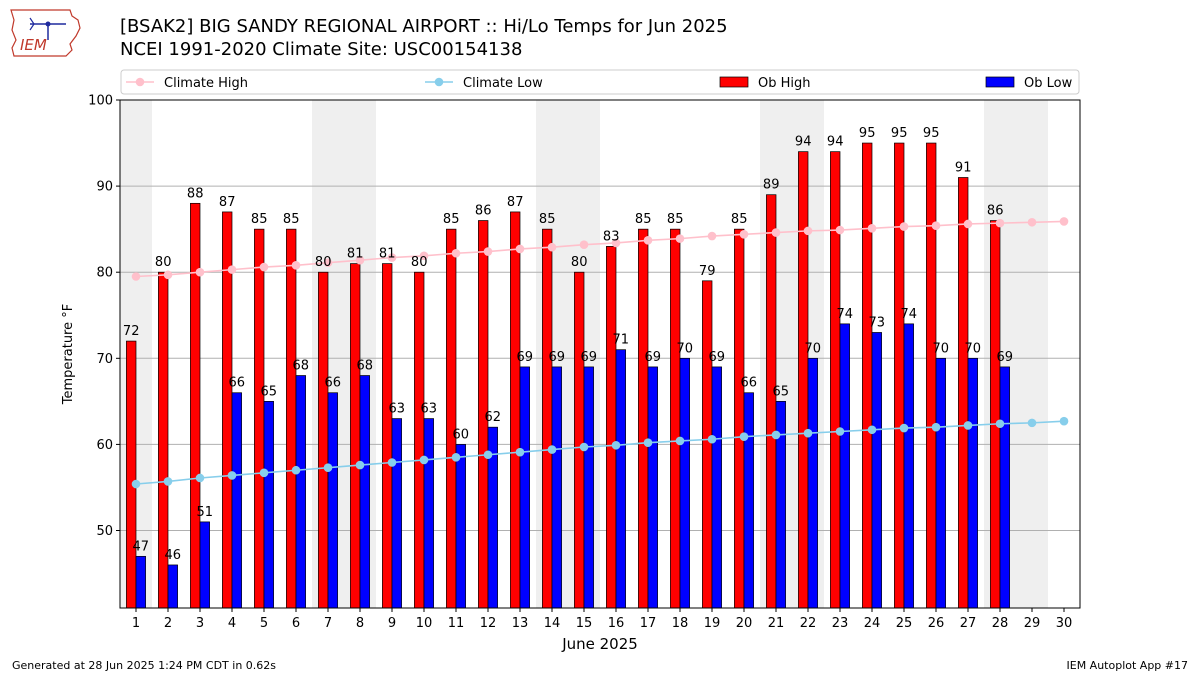  Describe the element at coordinates (611, 236) in the screenshot. I see `ob-high-value-label: 83` at that location.